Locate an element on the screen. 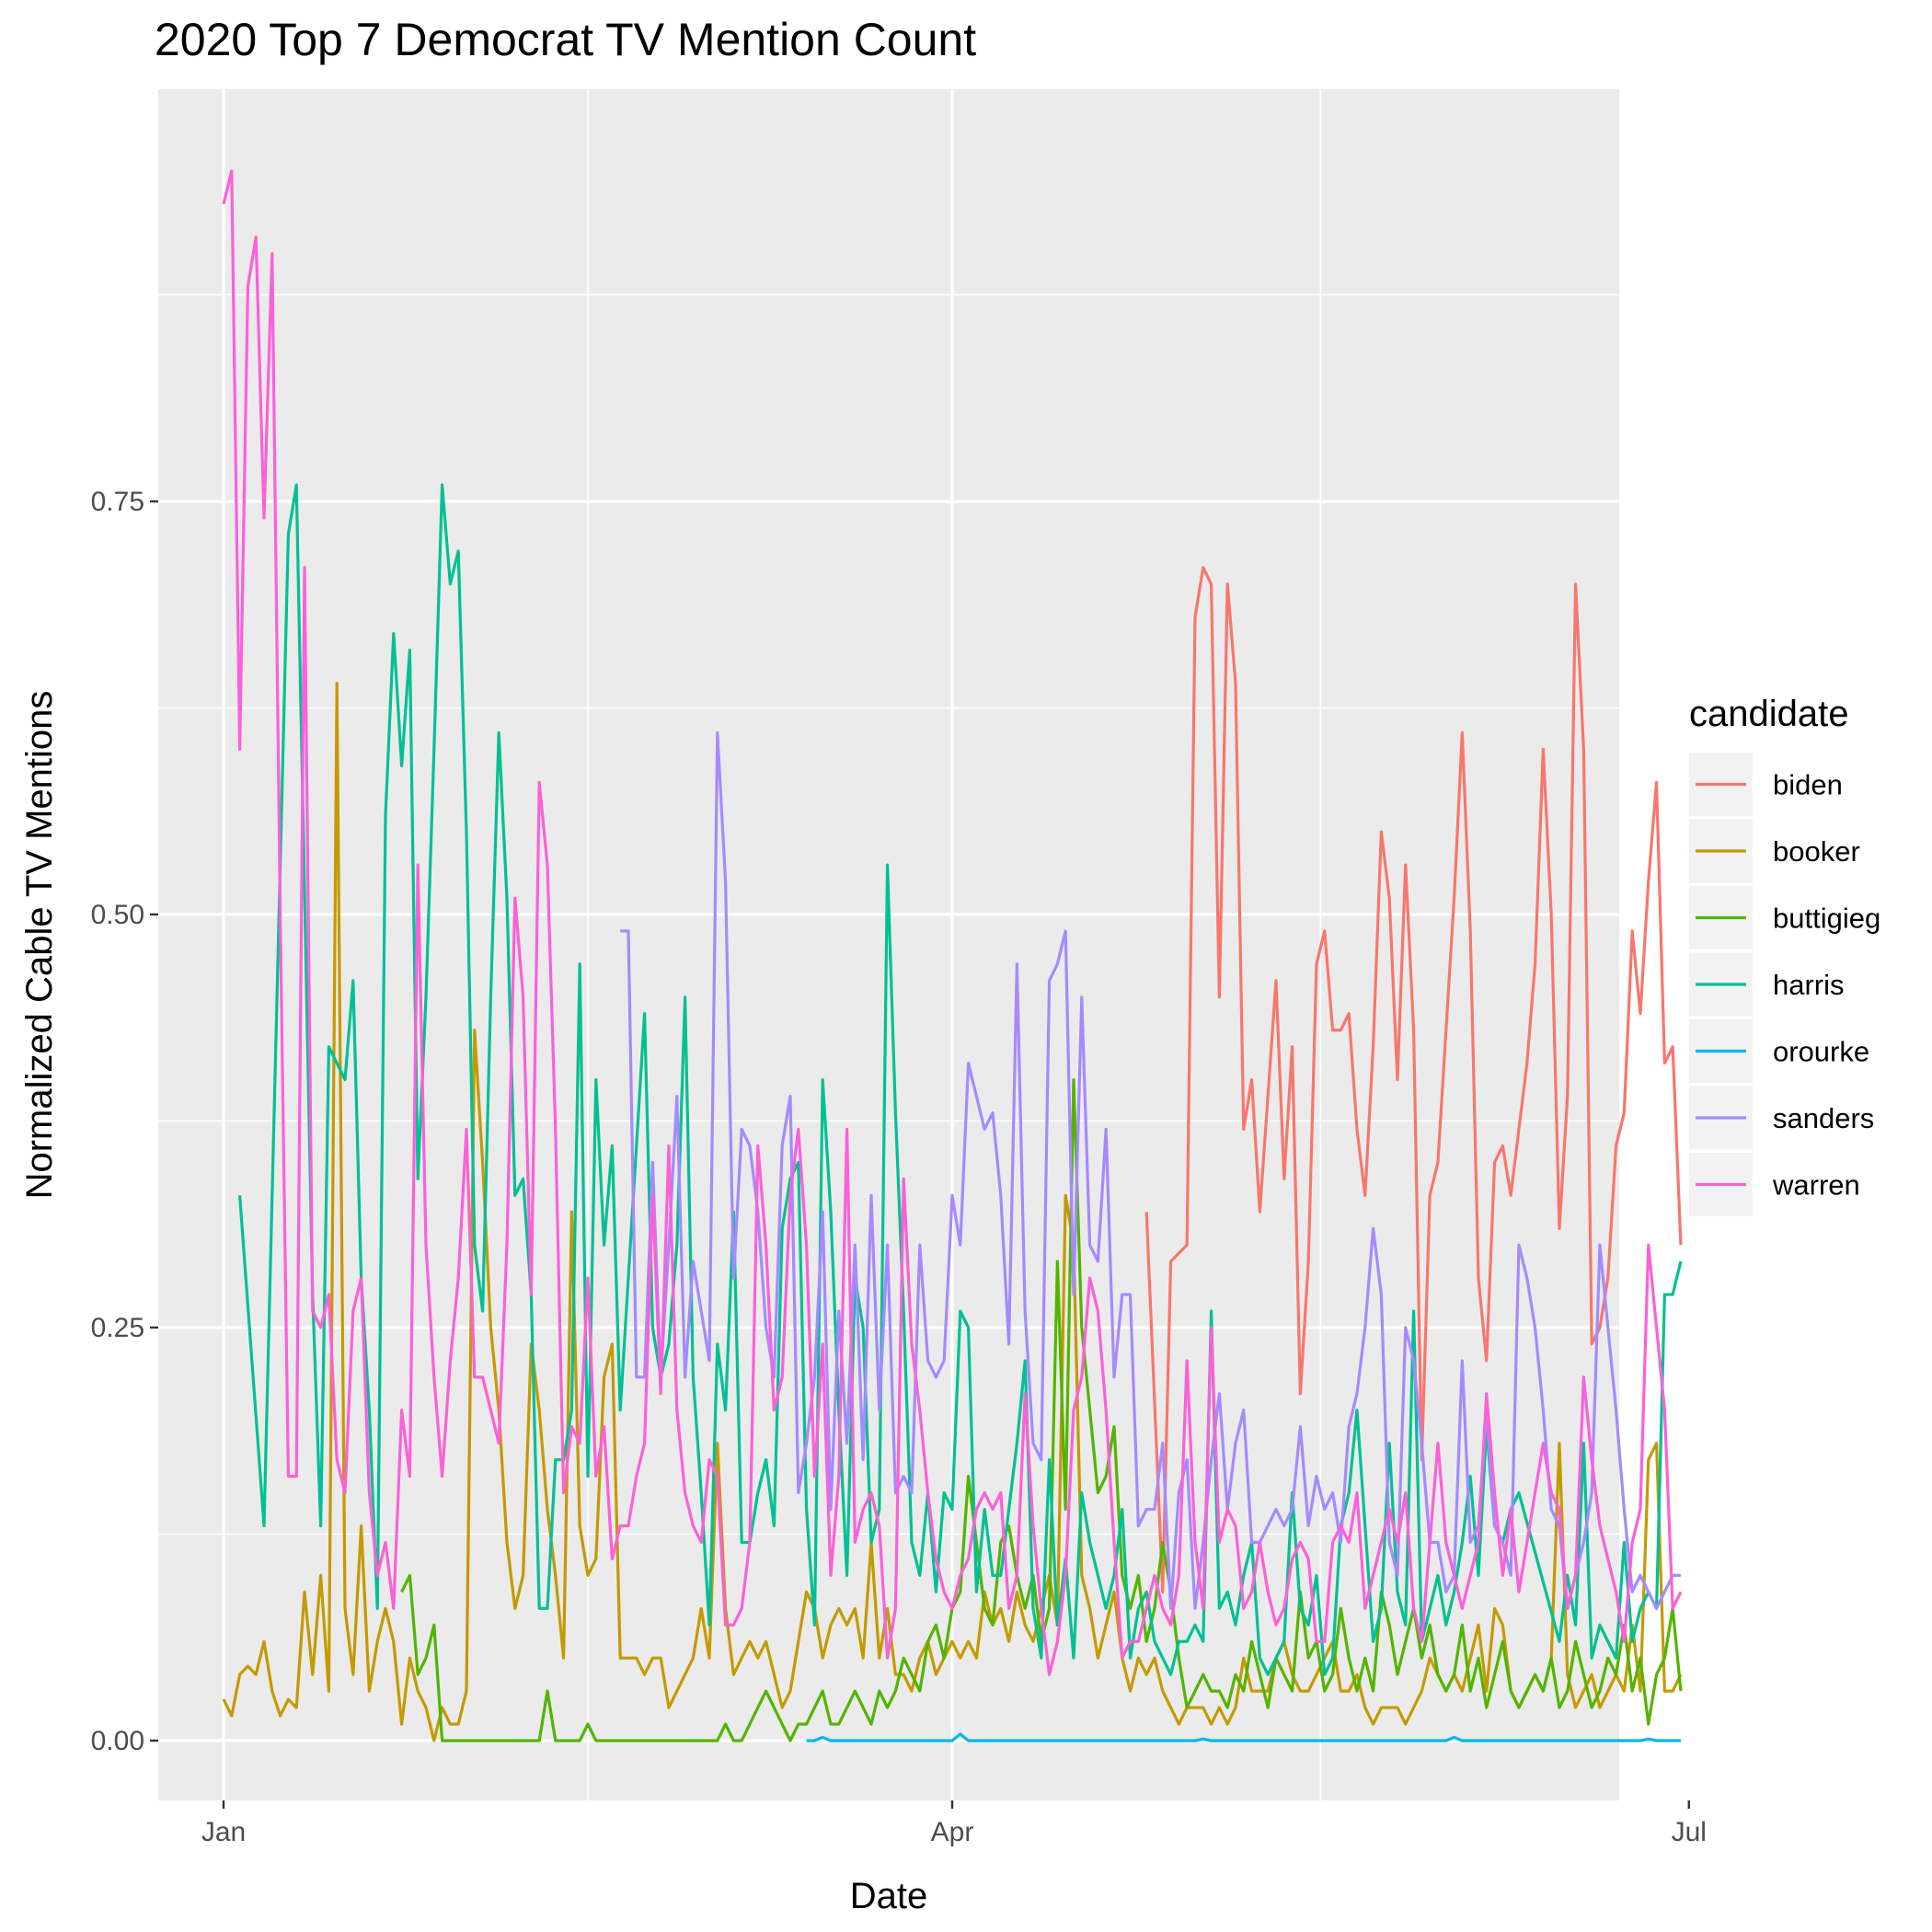  y-axis: 0.00 0.25 0.50 0.75 is located at coordinates (124, 1121).